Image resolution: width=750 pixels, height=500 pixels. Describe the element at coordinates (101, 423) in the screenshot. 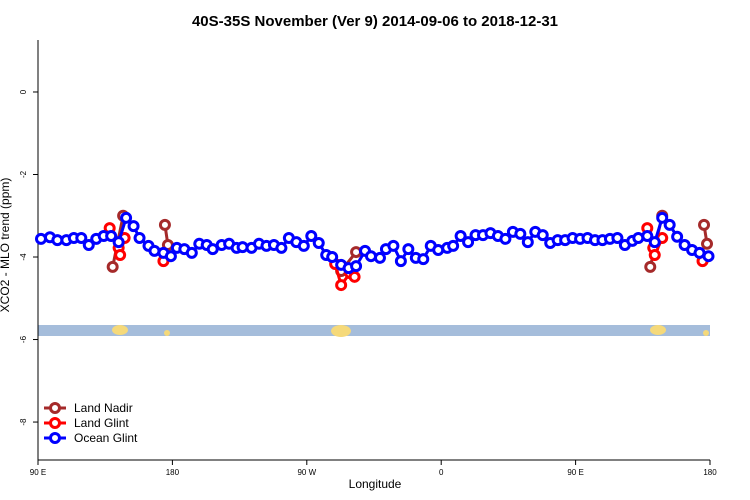

I see `legend-label: Land Glint` at that location.